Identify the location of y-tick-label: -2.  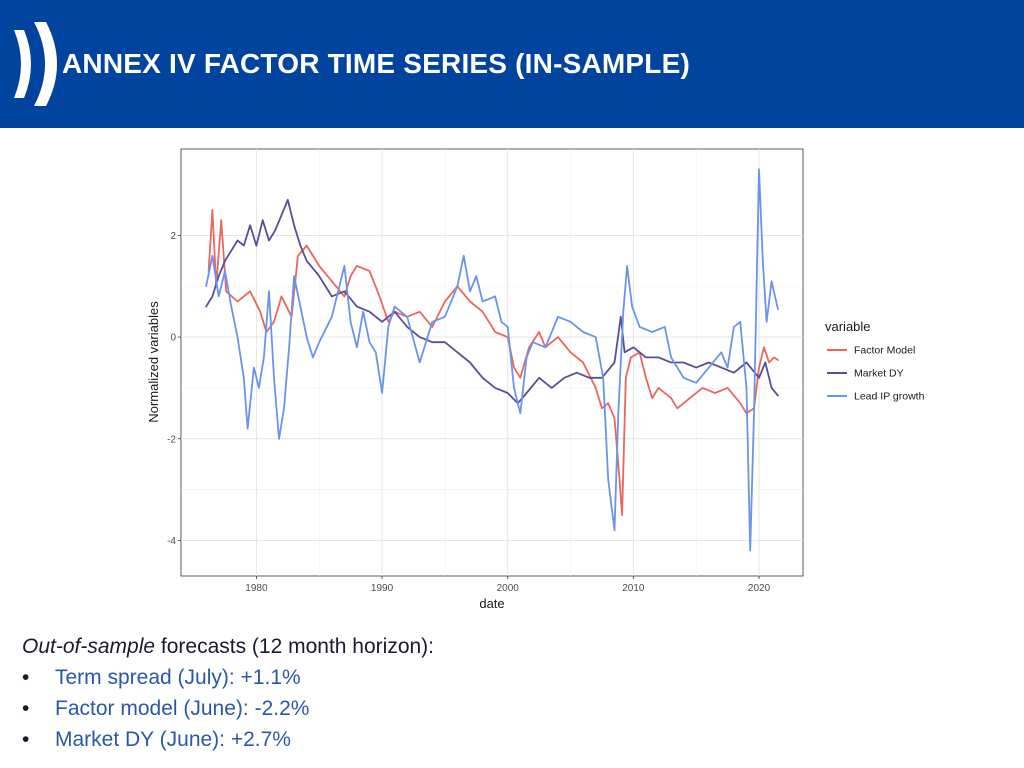
(171, 439).